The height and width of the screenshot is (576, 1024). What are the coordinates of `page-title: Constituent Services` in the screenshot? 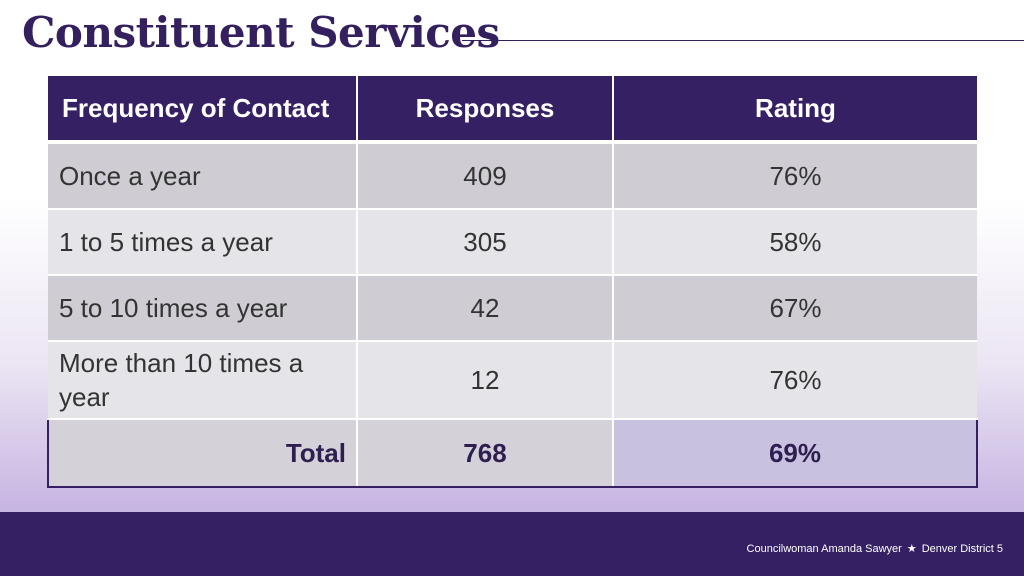 It's located at (261, 32).